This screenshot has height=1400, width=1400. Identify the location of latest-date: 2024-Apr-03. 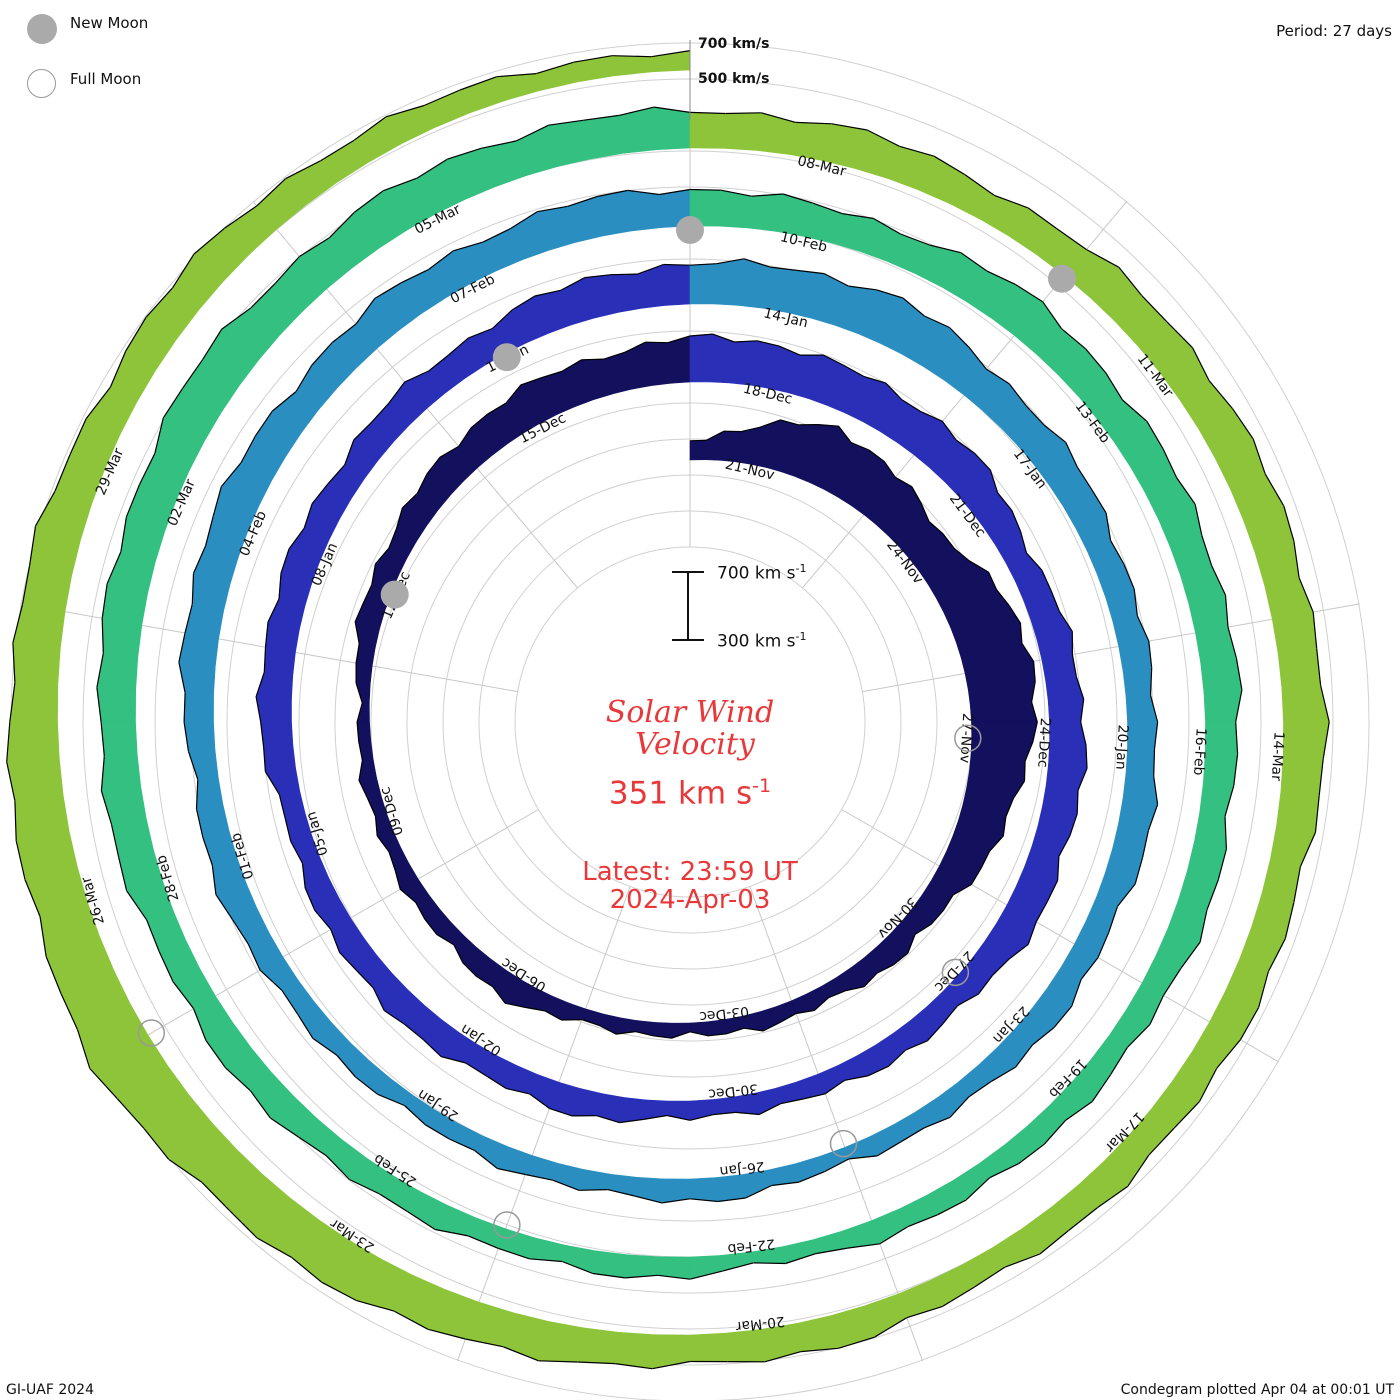
(690, 900).